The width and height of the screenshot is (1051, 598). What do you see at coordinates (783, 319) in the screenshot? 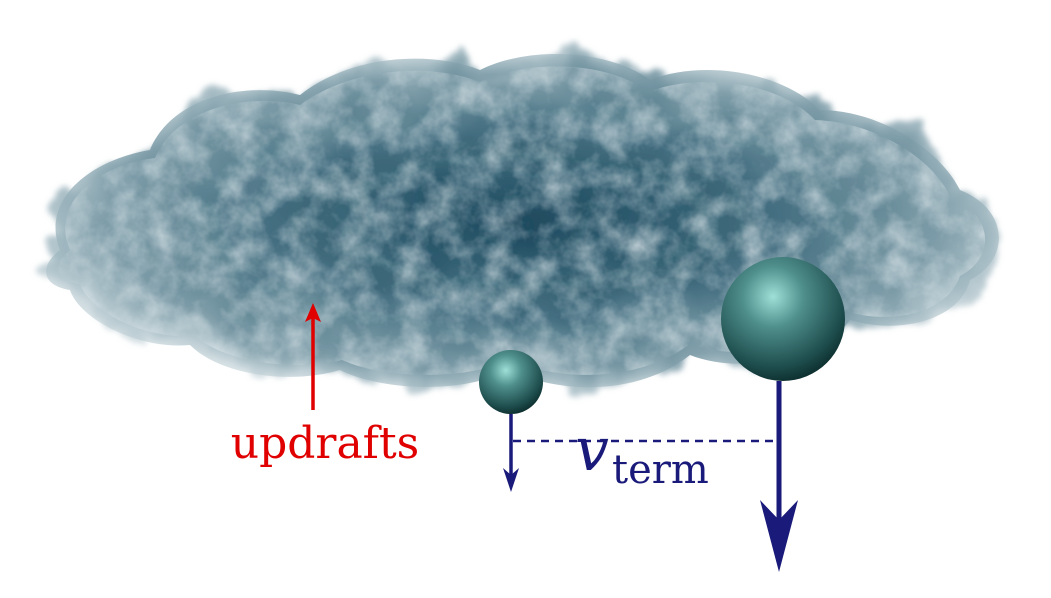
I see `large-droplet` at bounding box center [783, 319].